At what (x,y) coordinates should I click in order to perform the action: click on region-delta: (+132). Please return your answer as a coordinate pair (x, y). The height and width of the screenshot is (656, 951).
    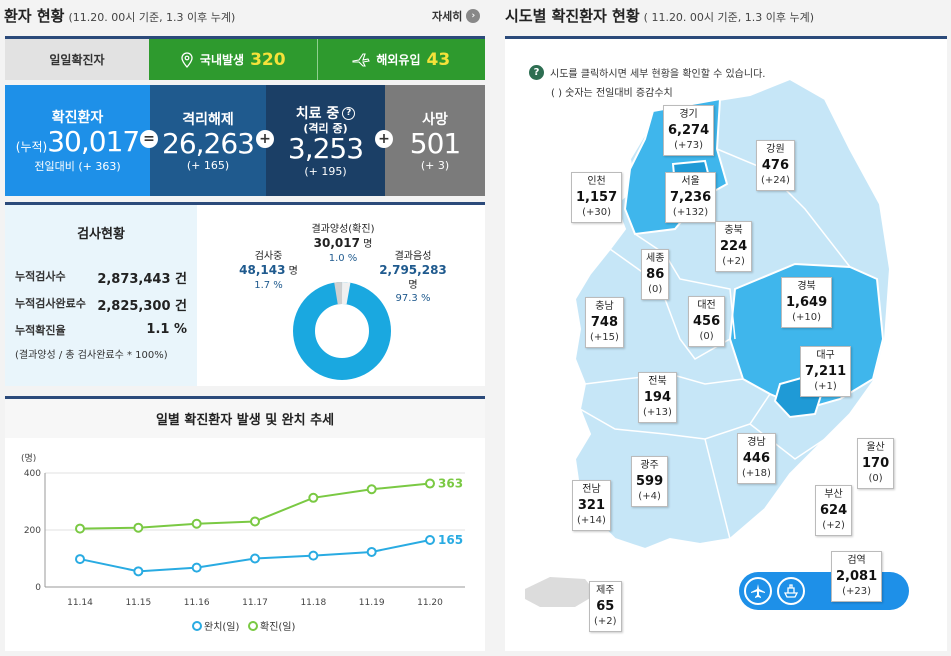
    Looking at the image, I should click on (690, 213).